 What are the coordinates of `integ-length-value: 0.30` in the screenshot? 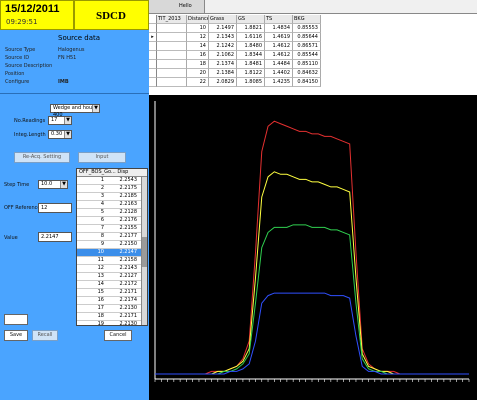 It's located at (57, 134).